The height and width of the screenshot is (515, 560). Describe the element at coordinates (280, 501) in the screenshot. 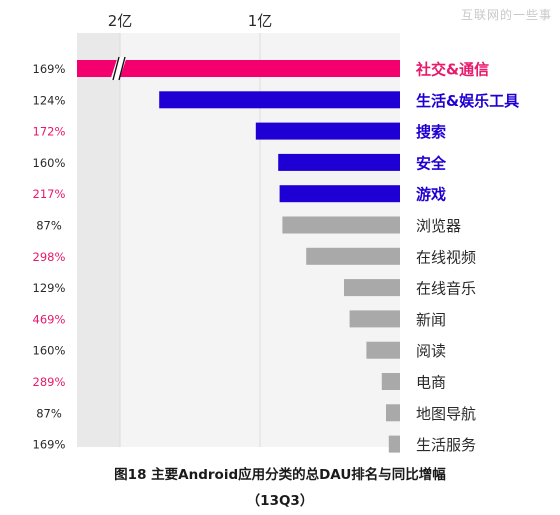

I see `chart-subtitle: （13Q3）` at that location.